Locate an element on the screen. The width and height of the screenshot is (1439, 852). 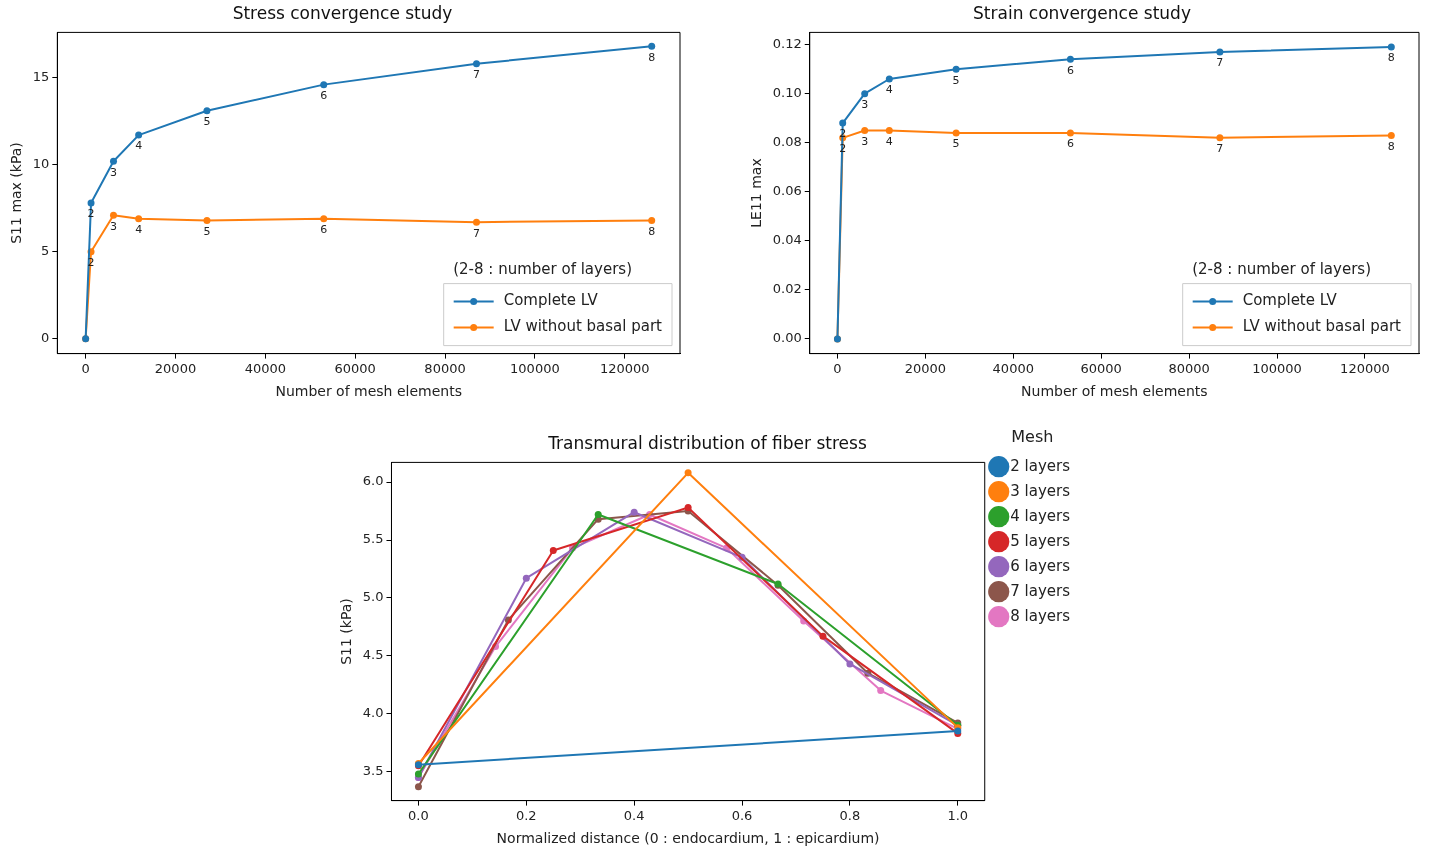
legend-label: 3 layers is located at coordinates (1040, 490).